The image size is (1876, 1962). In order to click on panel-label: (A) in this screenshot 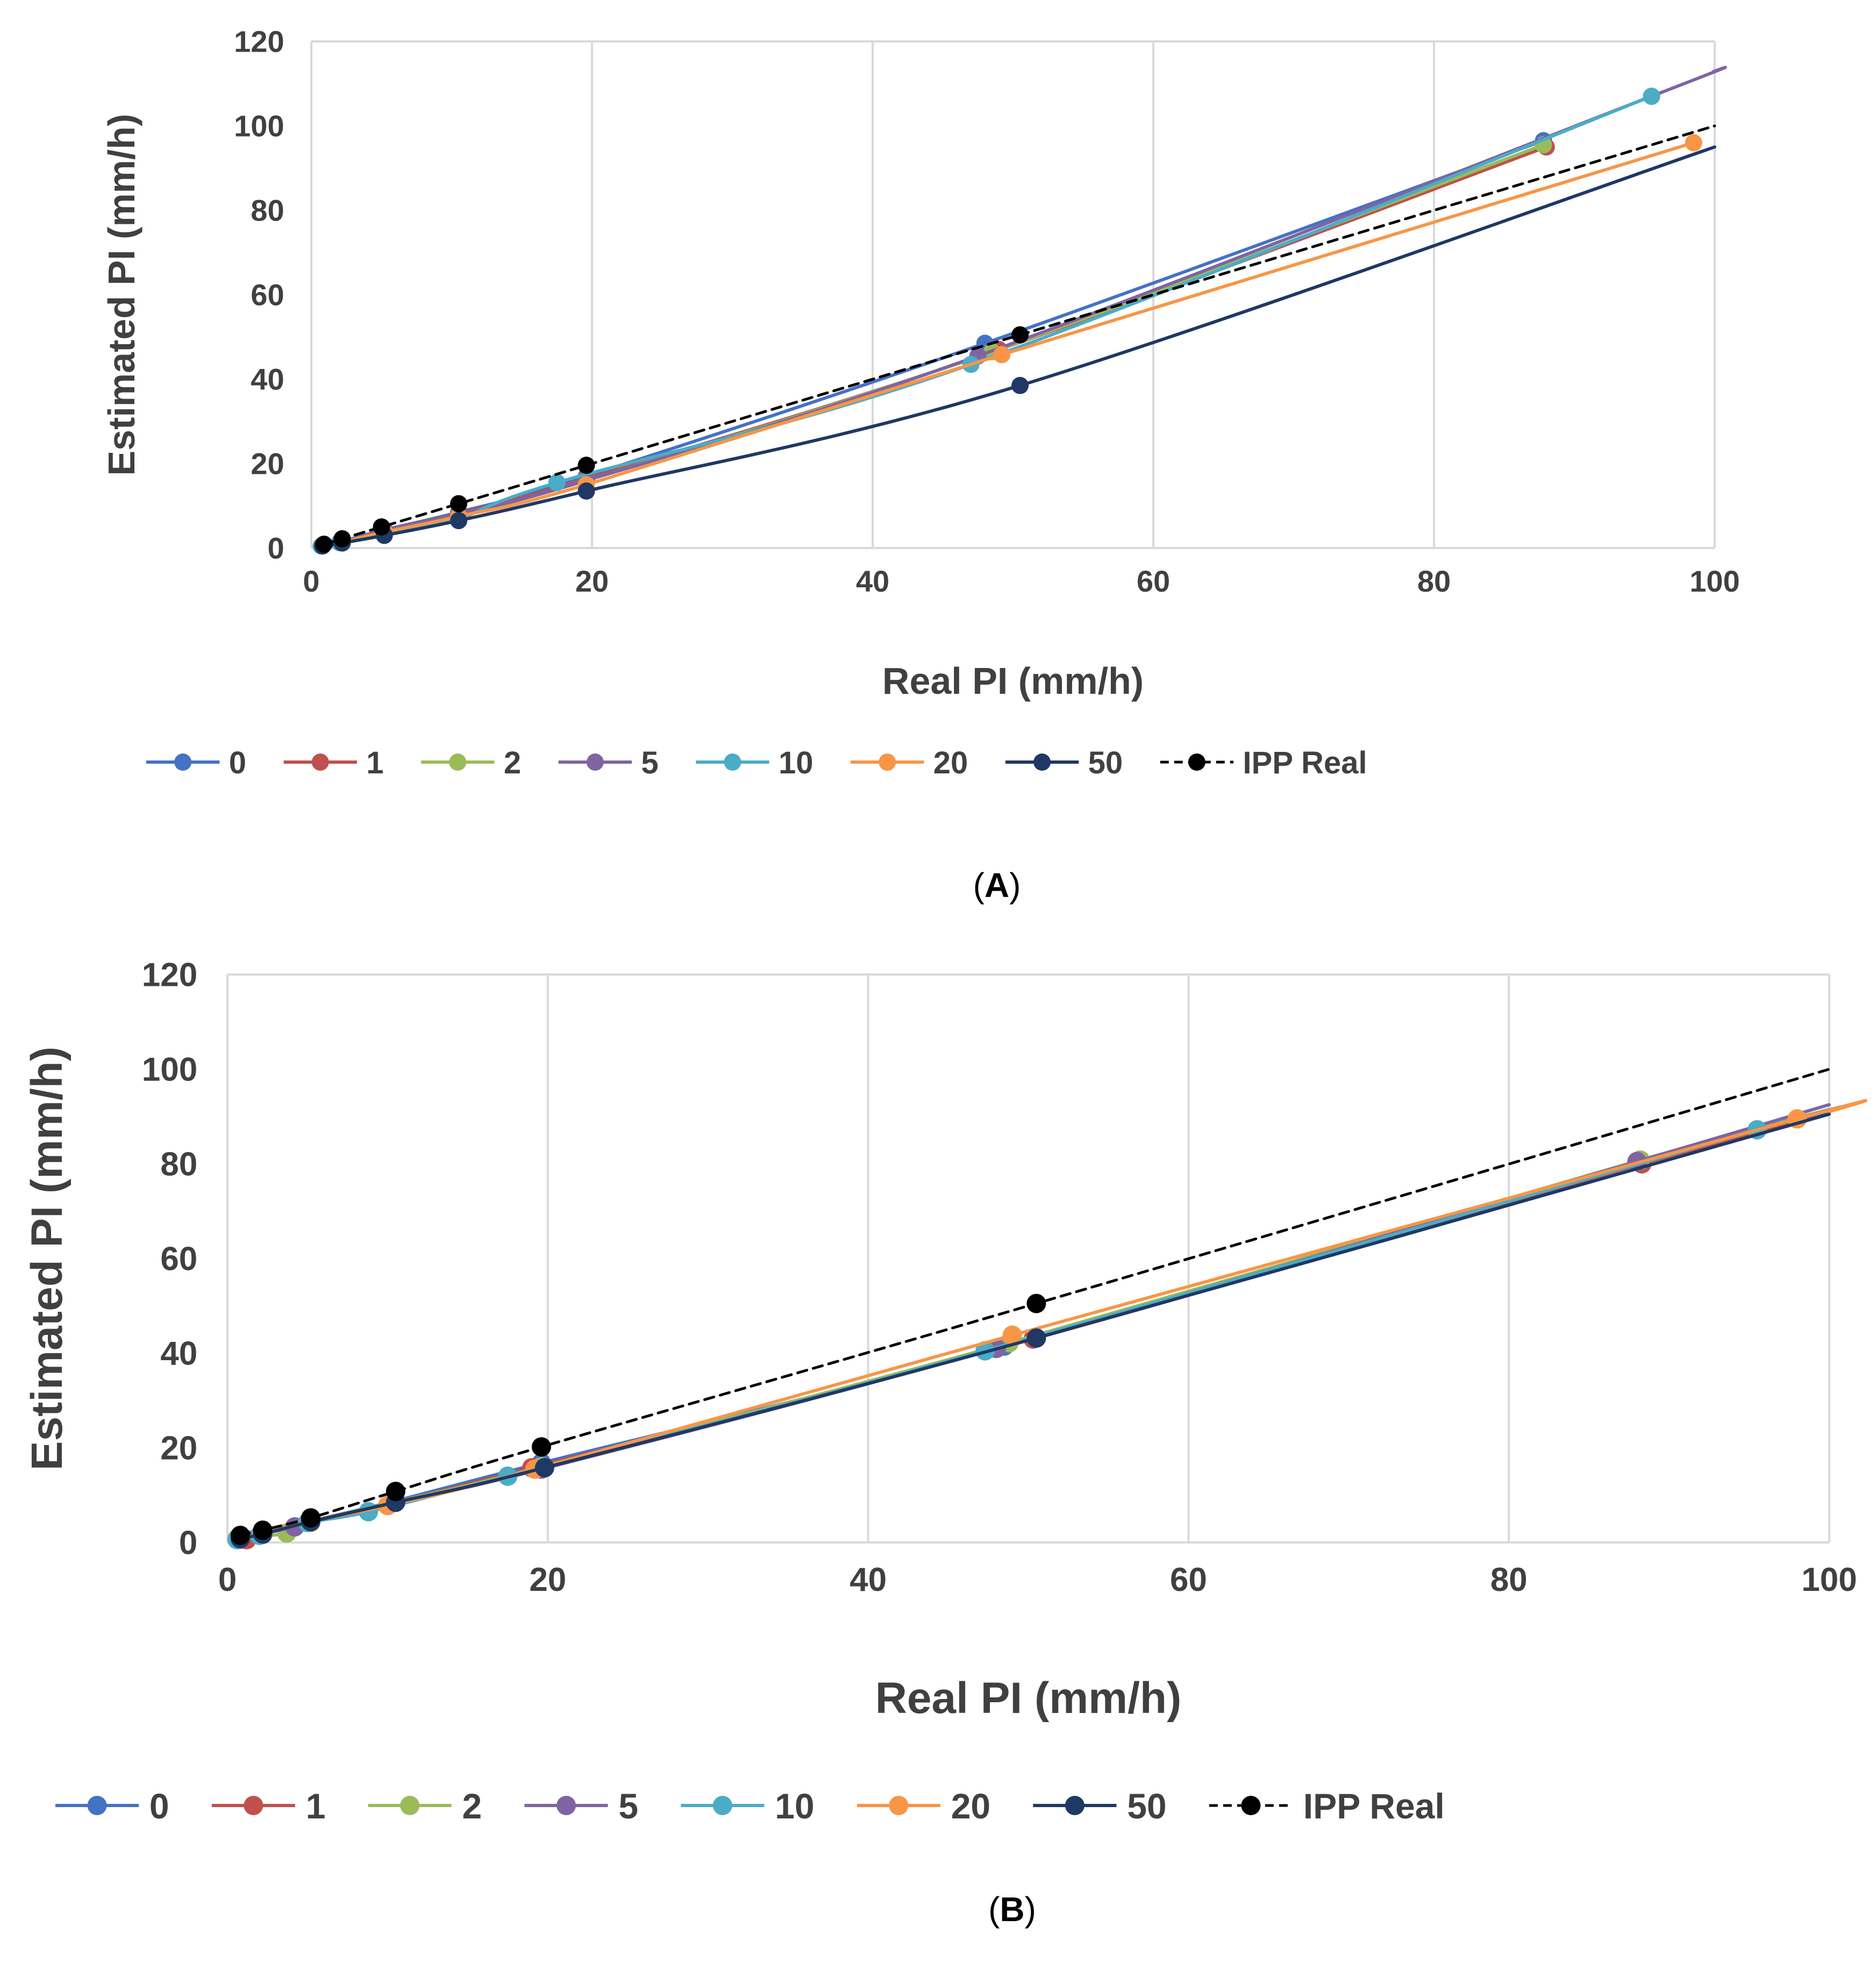, I will do `click(997, 885)`.